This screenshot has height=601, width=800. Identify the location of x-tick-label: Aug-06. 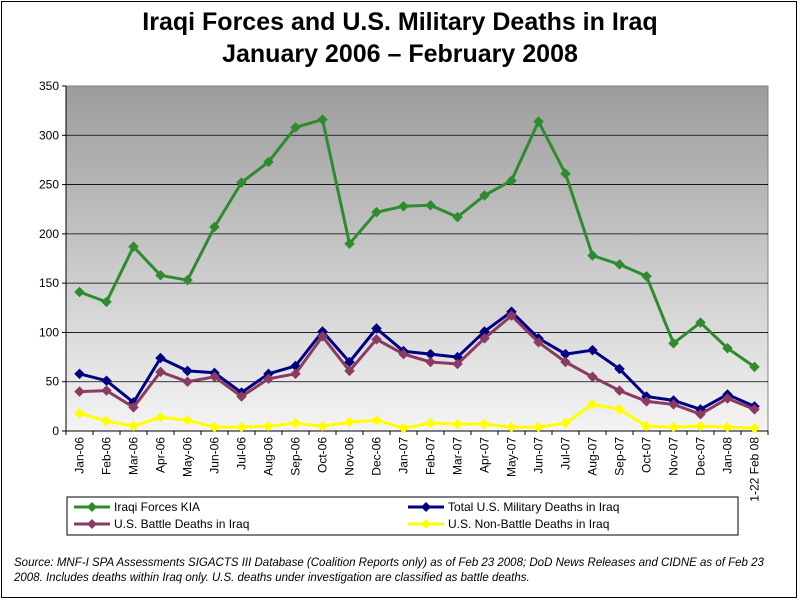
(269, 456).